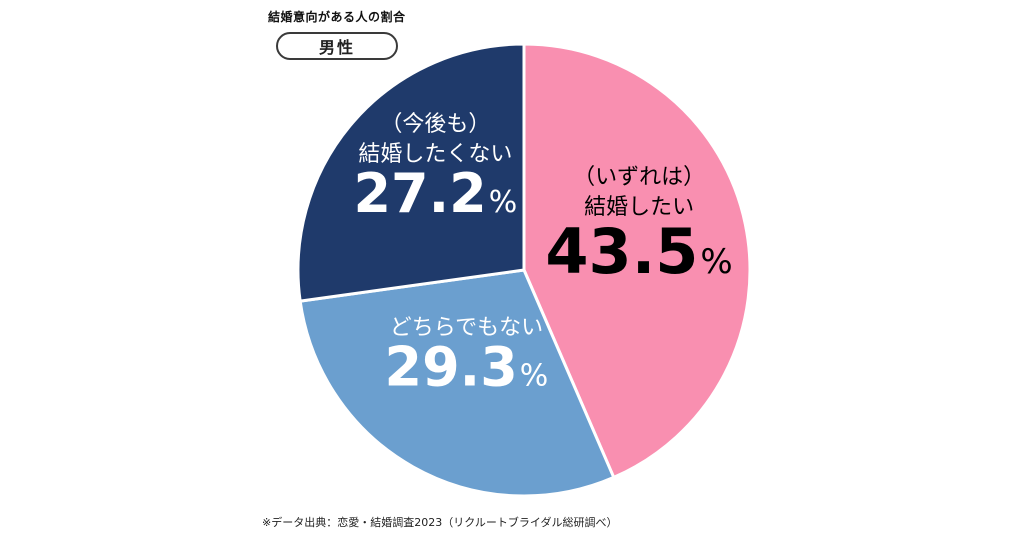 This screenshot has width=1024, height=538. Describe the element at coordinates (639, 177) in the screenshot. I see `slice-label-line1: （いずれは）` at that location.